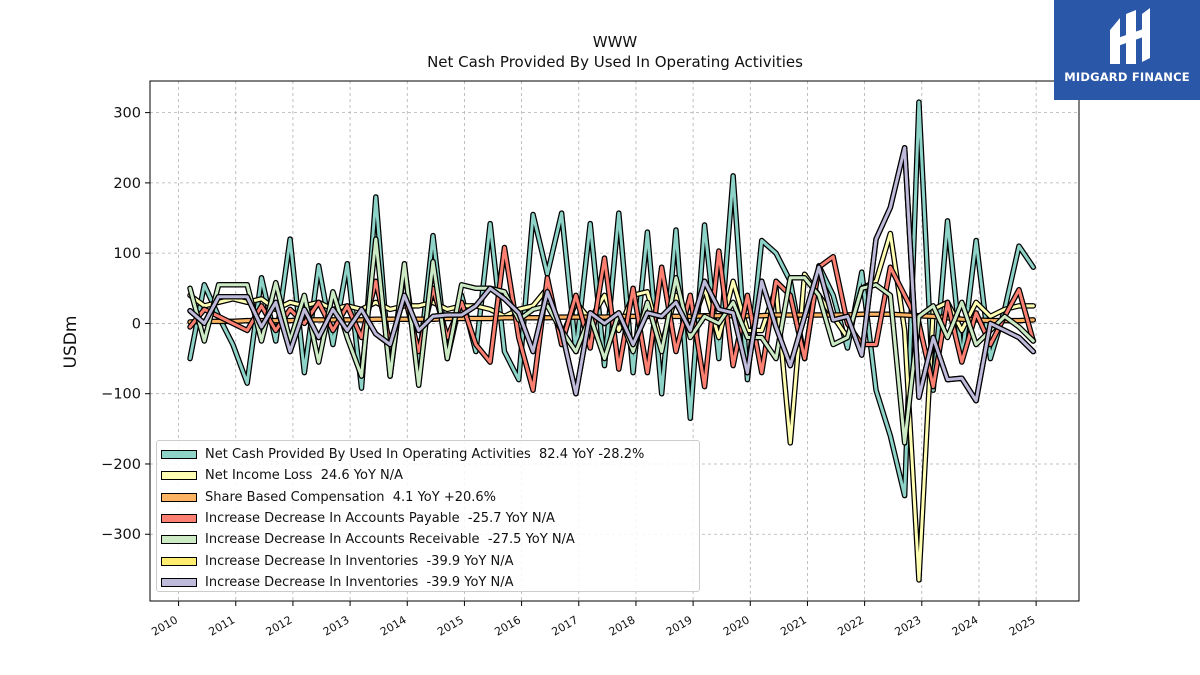 Image resolution: width=1200 pixels, height=675 pixels. Describe the element at coordinates (336, 625) in the screenshot. I see `x-tick-label: 2013` at that location.